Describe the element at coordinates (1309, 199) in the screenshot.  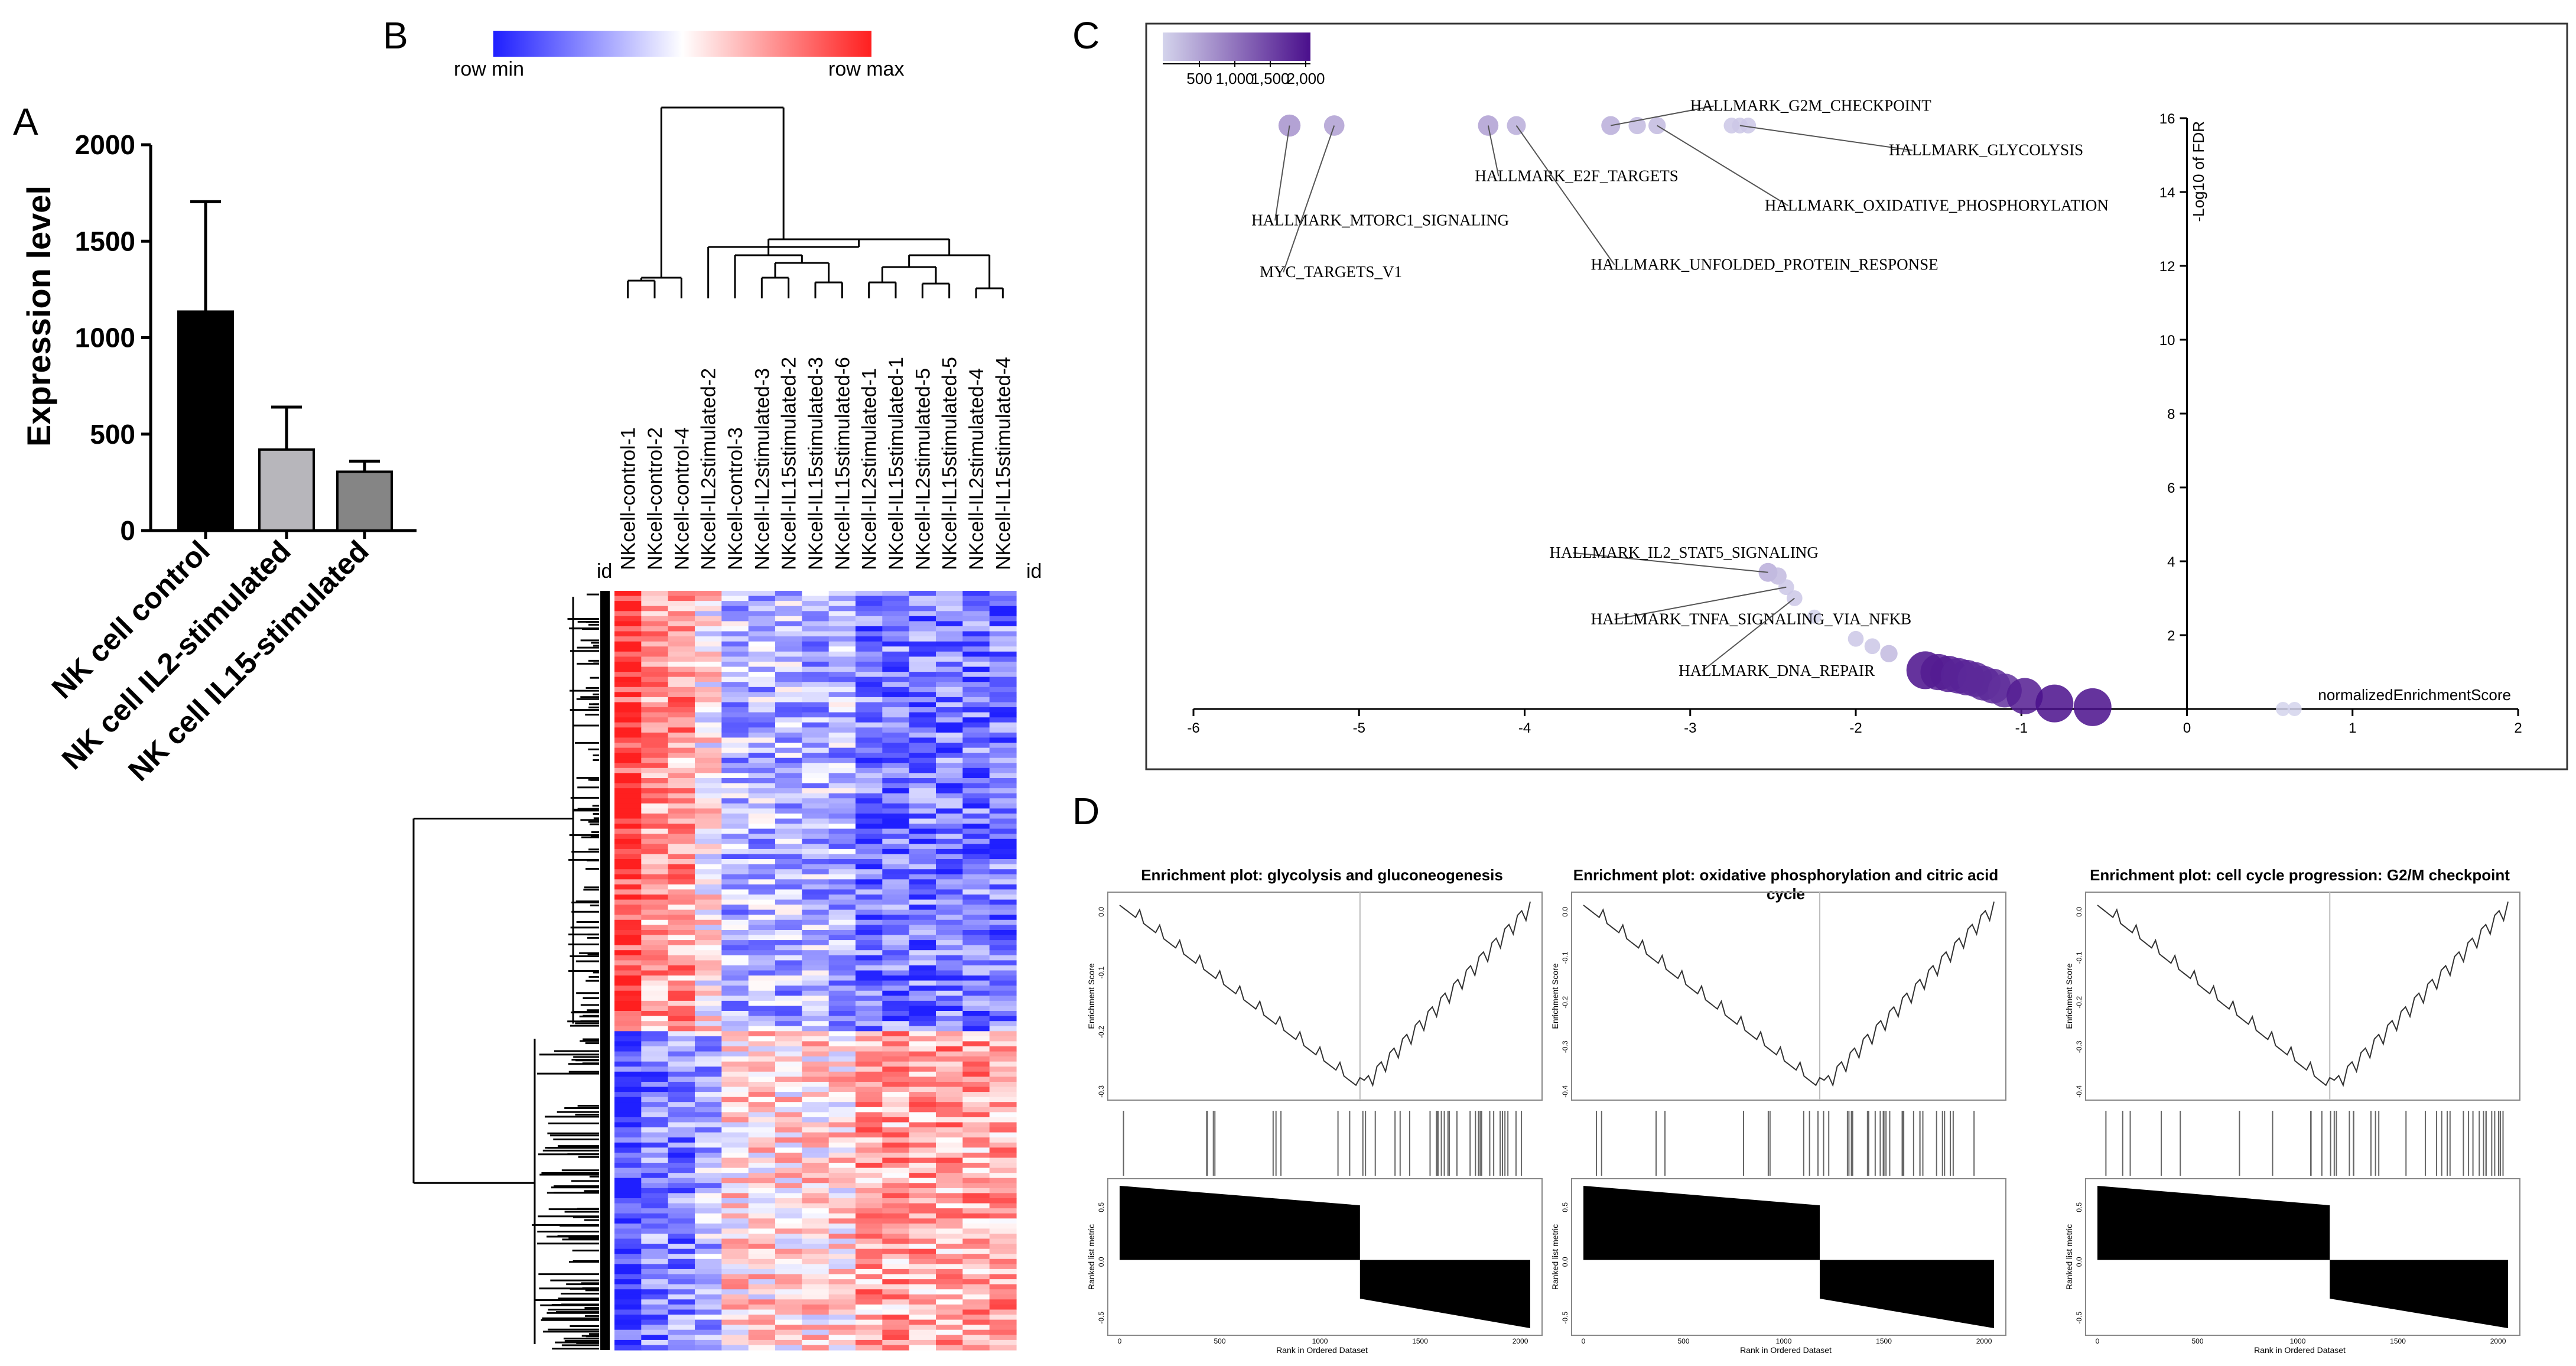
I see `c-leader-line` at that location.